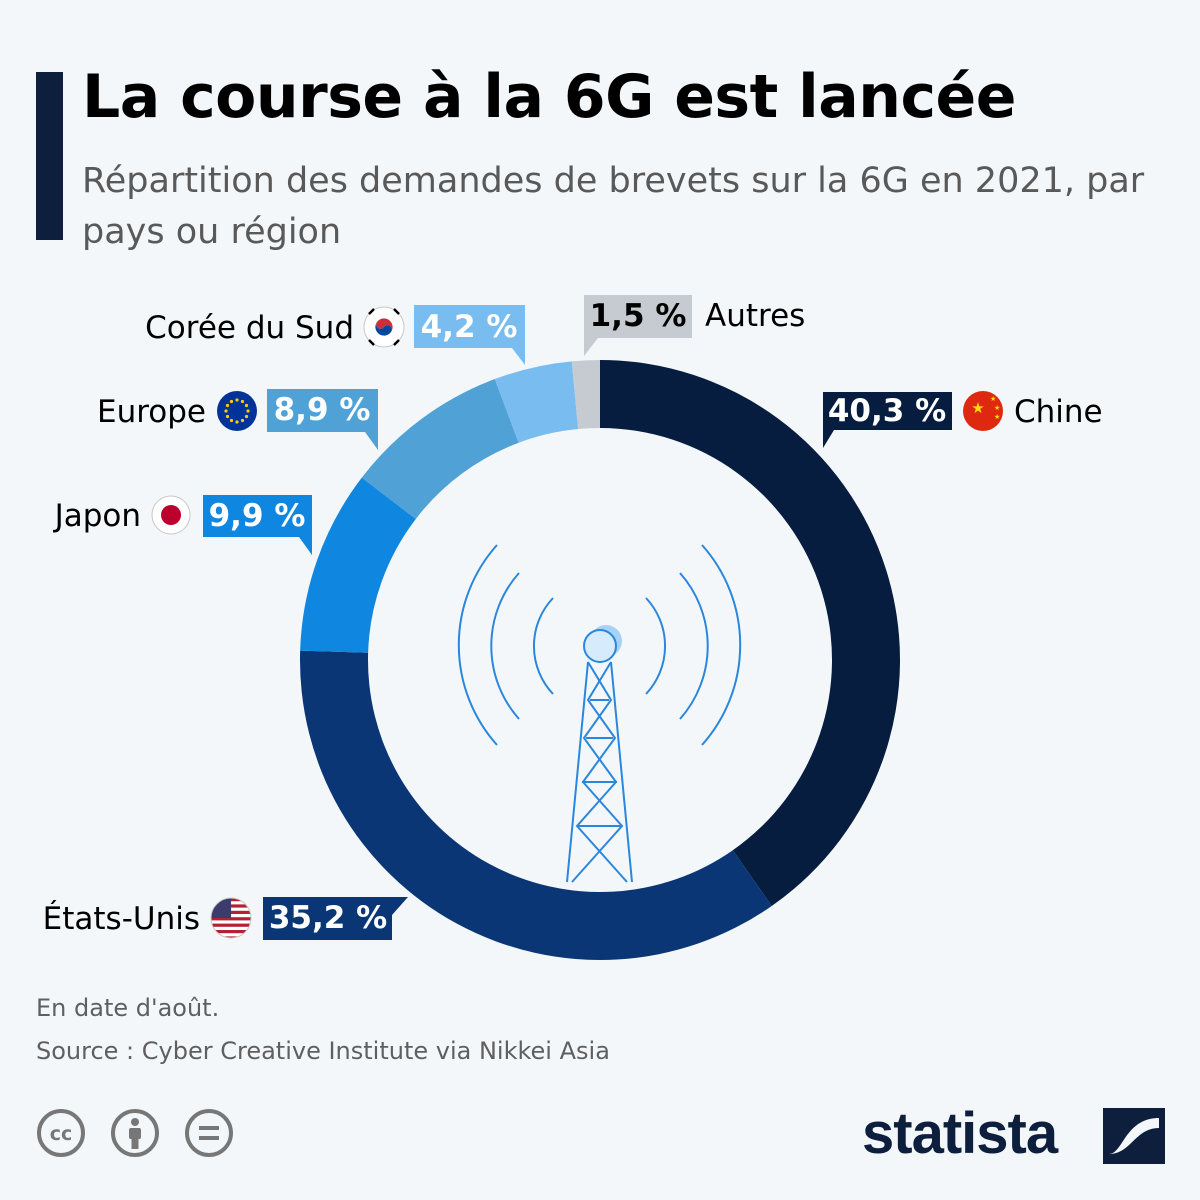  I want to click on chart-title: La course à la 6G est lancée, so click(549, 97).